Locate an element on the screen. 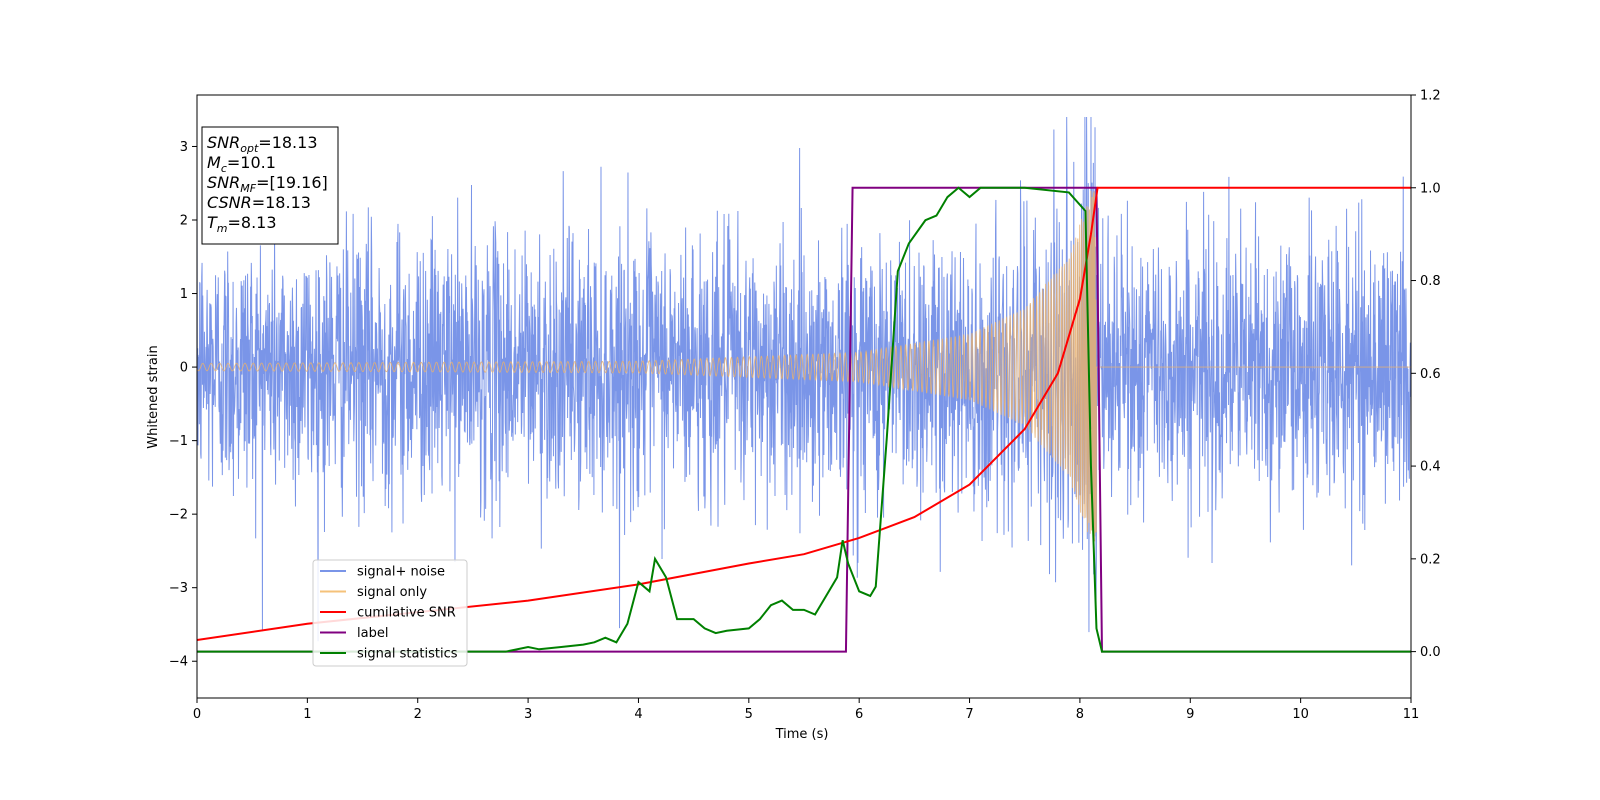  x-tick-label: 10 is located at coordinates (1300, 714).